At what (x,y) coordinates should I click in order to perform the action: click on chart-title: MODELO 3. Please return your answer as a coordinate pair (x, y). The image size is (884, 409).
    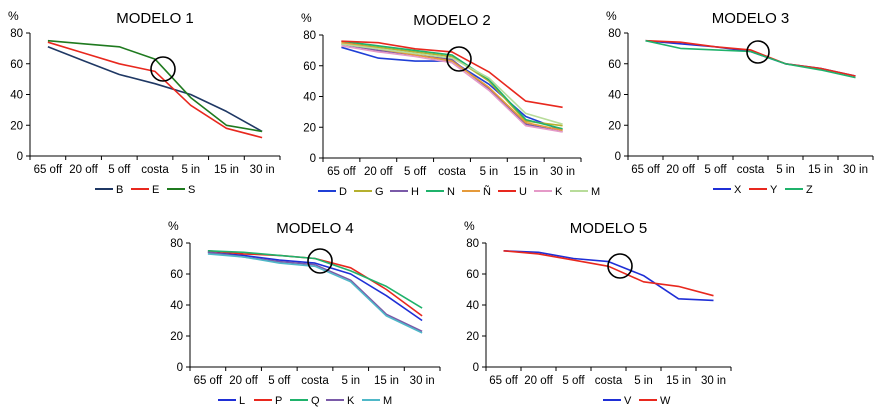
    Looking at the image, I should click on (751, 18).